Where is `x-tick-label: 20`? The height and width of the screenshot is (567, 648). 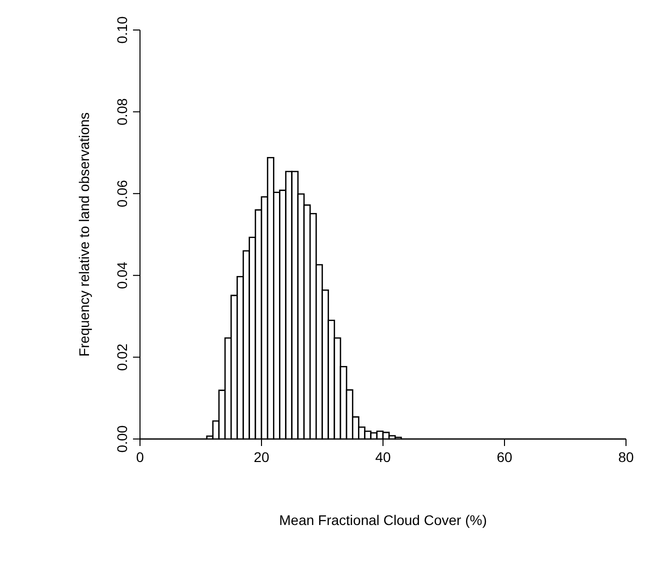 x-tick-label: 20 is located at coordinates (262, 457).